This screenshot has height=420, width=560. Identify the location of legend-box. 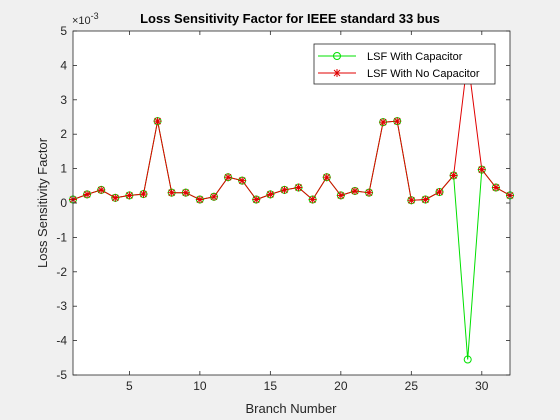
(404, 64).